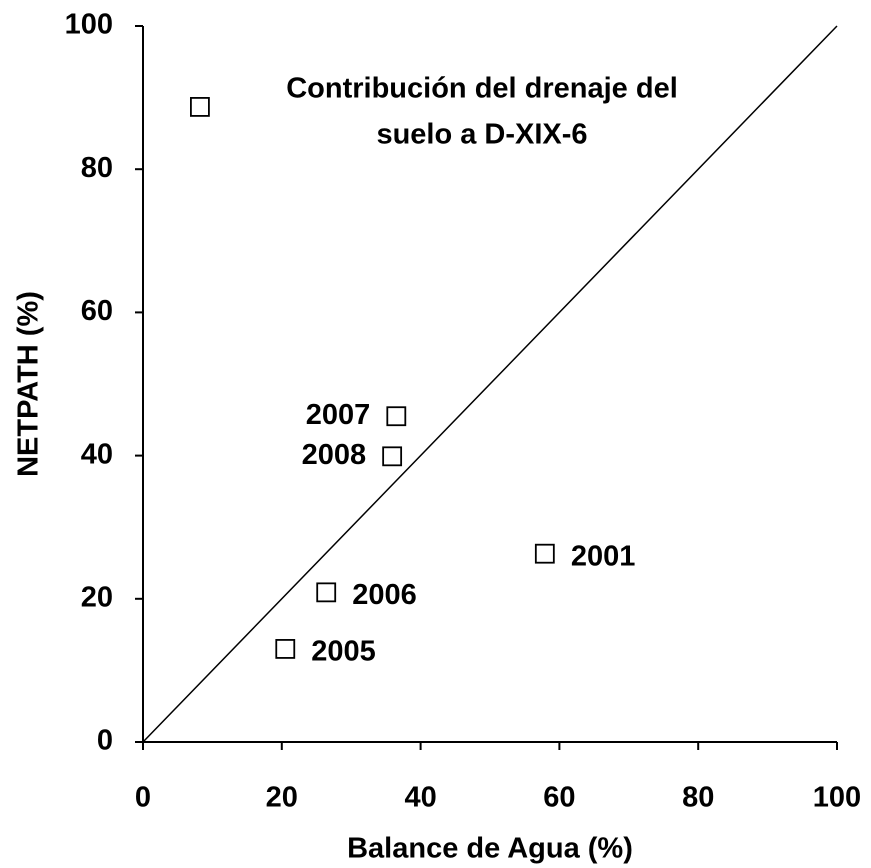 The width and height of the screenshot is (871, 868). What do you see at coordinates (420, 798) in the screenshot?
I see `x-tick-label: 40` at bounding box center [420, 798].